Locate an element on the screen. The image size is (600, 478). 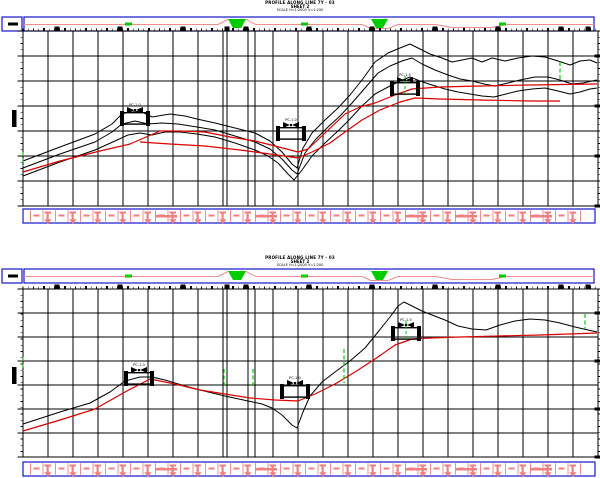
panel2-scale-note: SCALE H=1:2000 V=1:200 is located at coordinates (300, 265).